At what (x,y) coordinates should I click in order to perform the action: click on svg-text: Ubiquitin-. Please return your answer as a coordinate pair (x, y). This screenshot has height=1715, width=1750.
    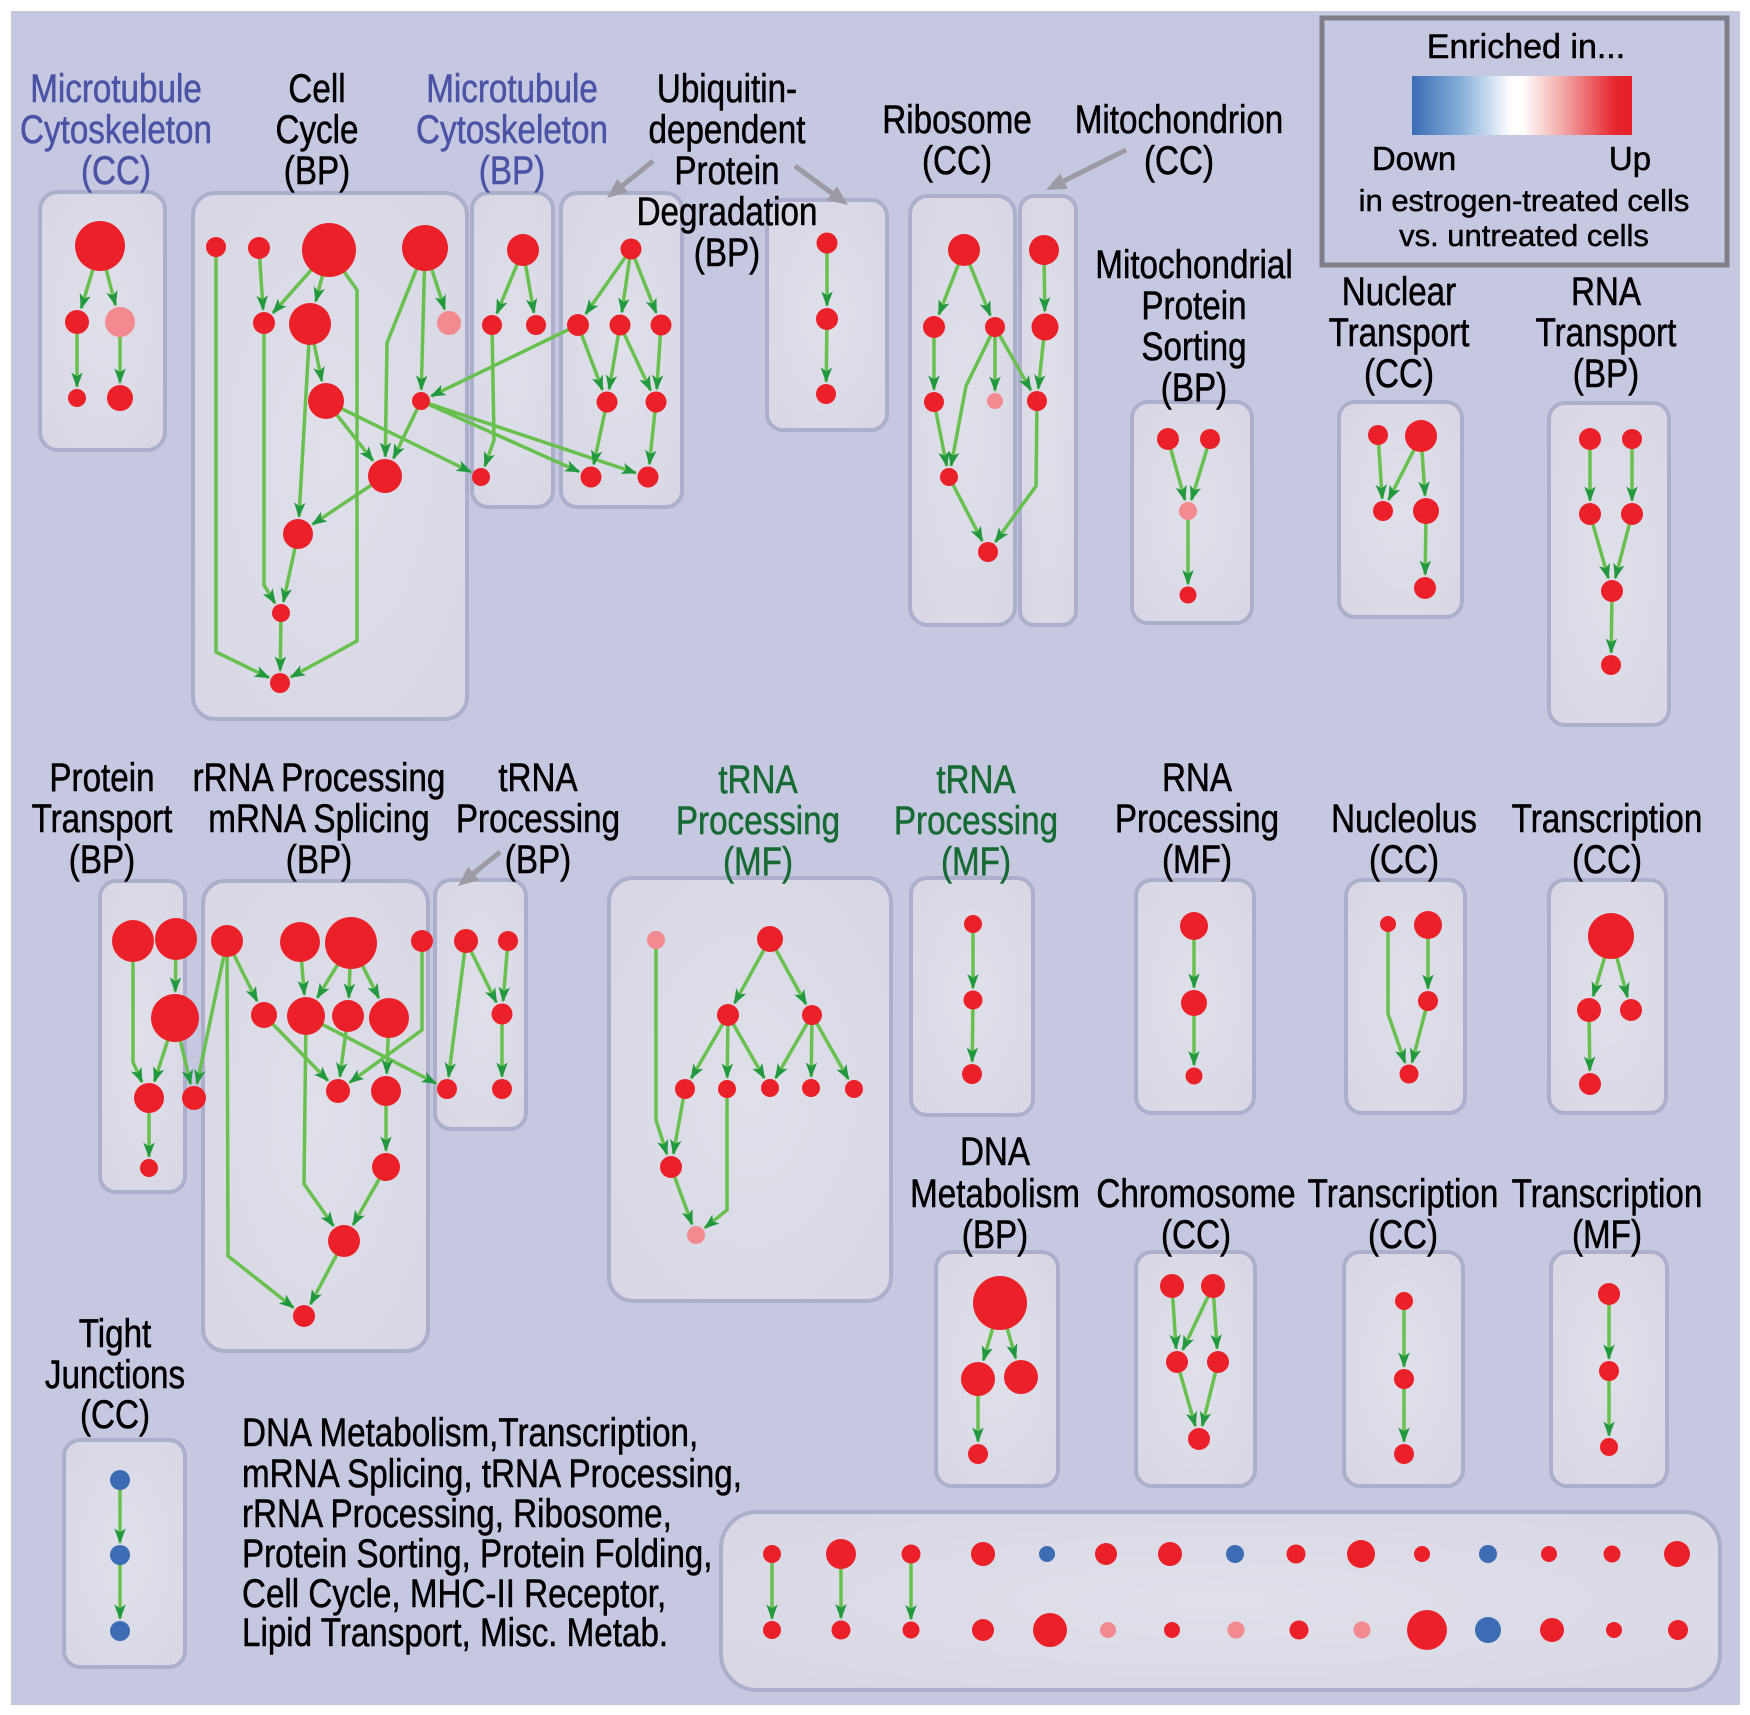
    Looking at the image, I should click on (727, 88).